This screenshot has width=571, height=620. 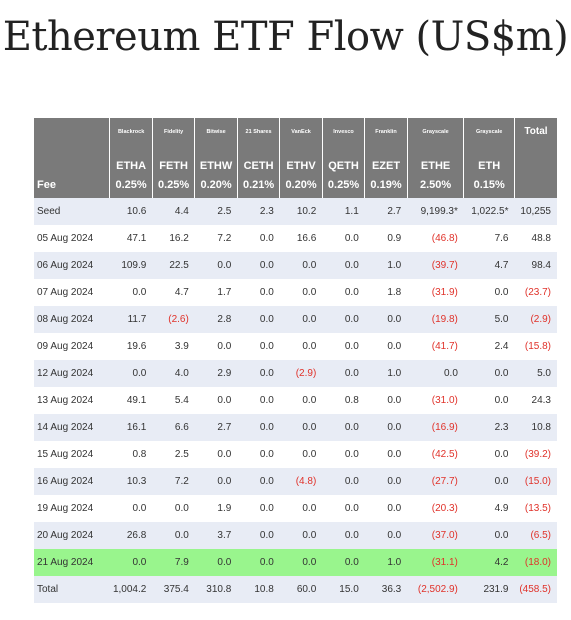 What do you see at coordinates (489, 131) in the screenshot?
I see `issuer-header-cell: Grayscale` at bounding box center [489, 131].